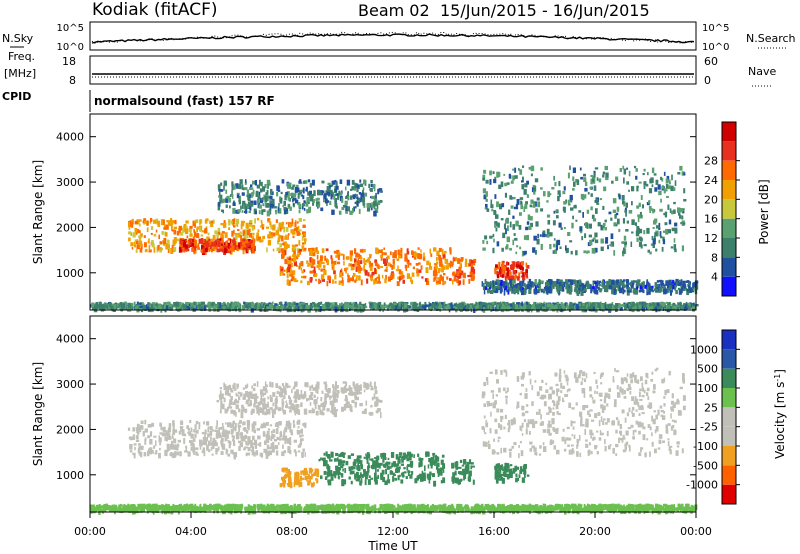 This screenshot has height=554, width=800. What do you see at coordinates (729, 209) in the screenshot?
I see `colorbar-step` at bounding box center [729, 209].